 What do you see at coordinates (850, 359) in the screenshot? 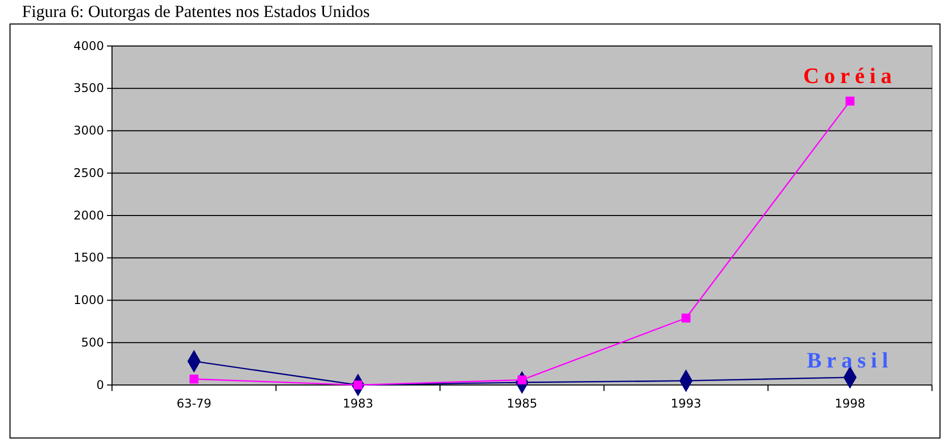
I see `series-label: Brasil` at bounding box center [850, 359].